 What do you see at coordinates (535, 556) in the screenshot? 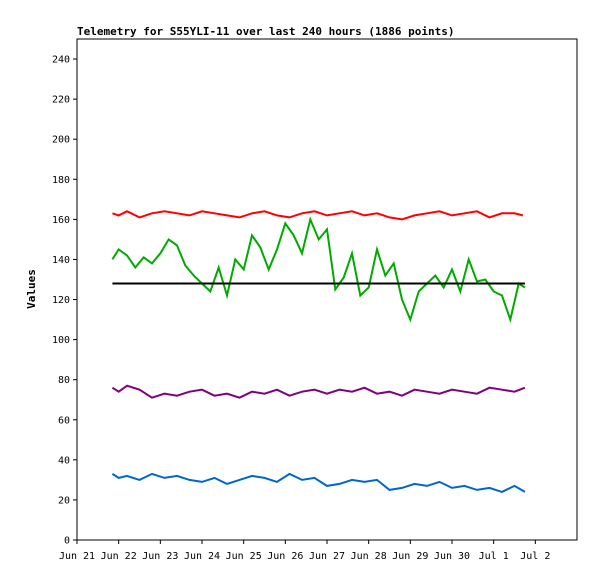
I see `x-tick-label: Jul 2` at bounding box center [535, 556].